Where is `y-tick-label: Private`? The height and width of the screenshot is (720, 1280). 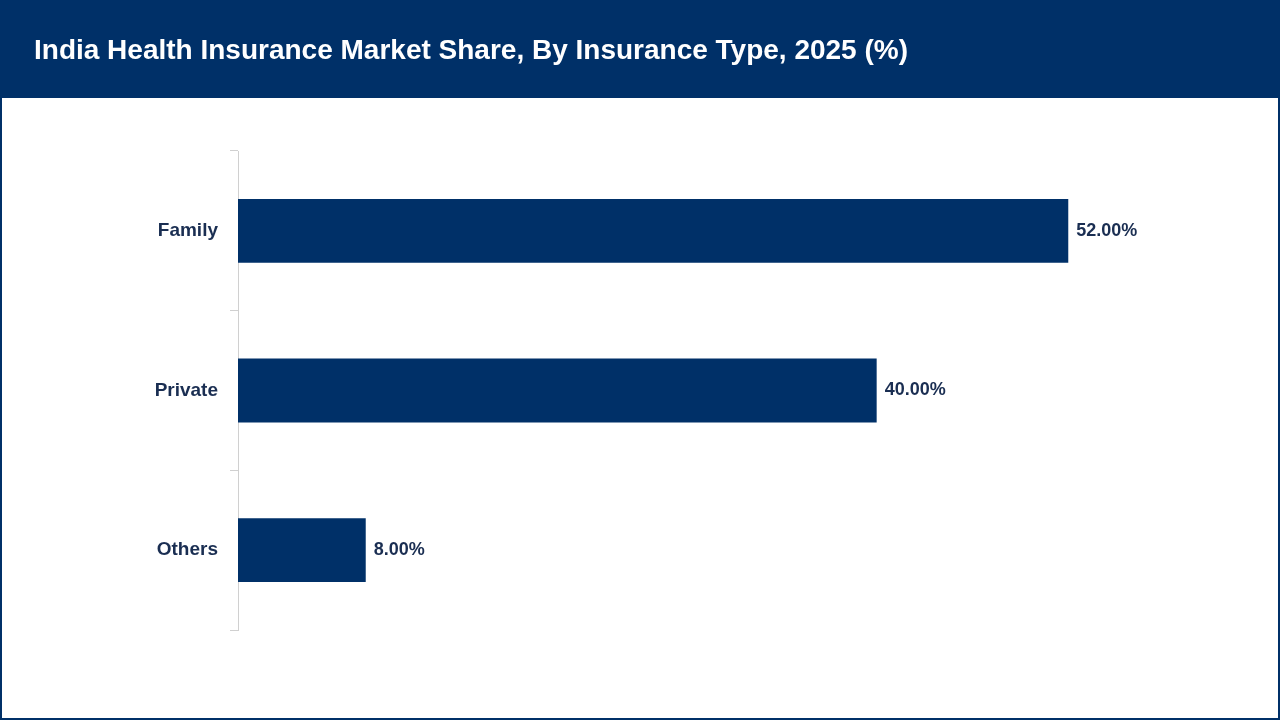 y-tick-label: Private is located at coordinates (186, 389).